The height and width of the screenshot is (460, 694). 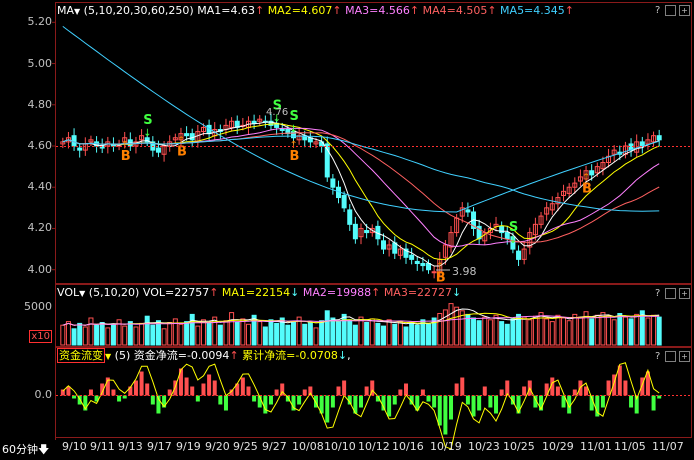 What do you see at coordinates (294, 156) in the screenshot?
I see `buy-signal-label: B` at bounding box center [294, 156].